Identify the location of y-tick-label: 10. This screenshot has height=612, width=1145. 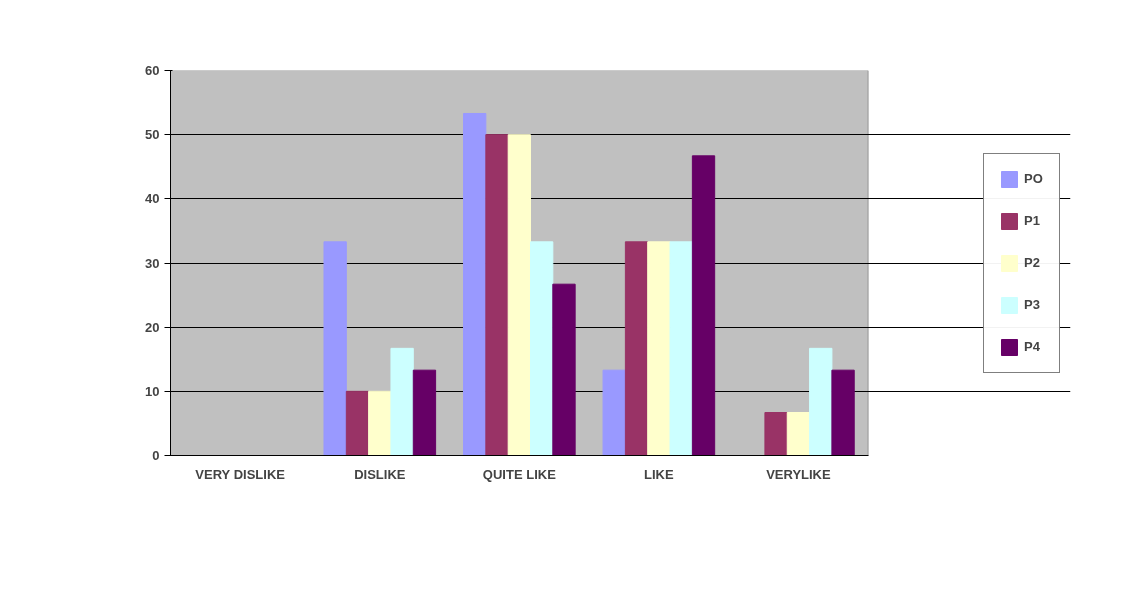
(152, 391).